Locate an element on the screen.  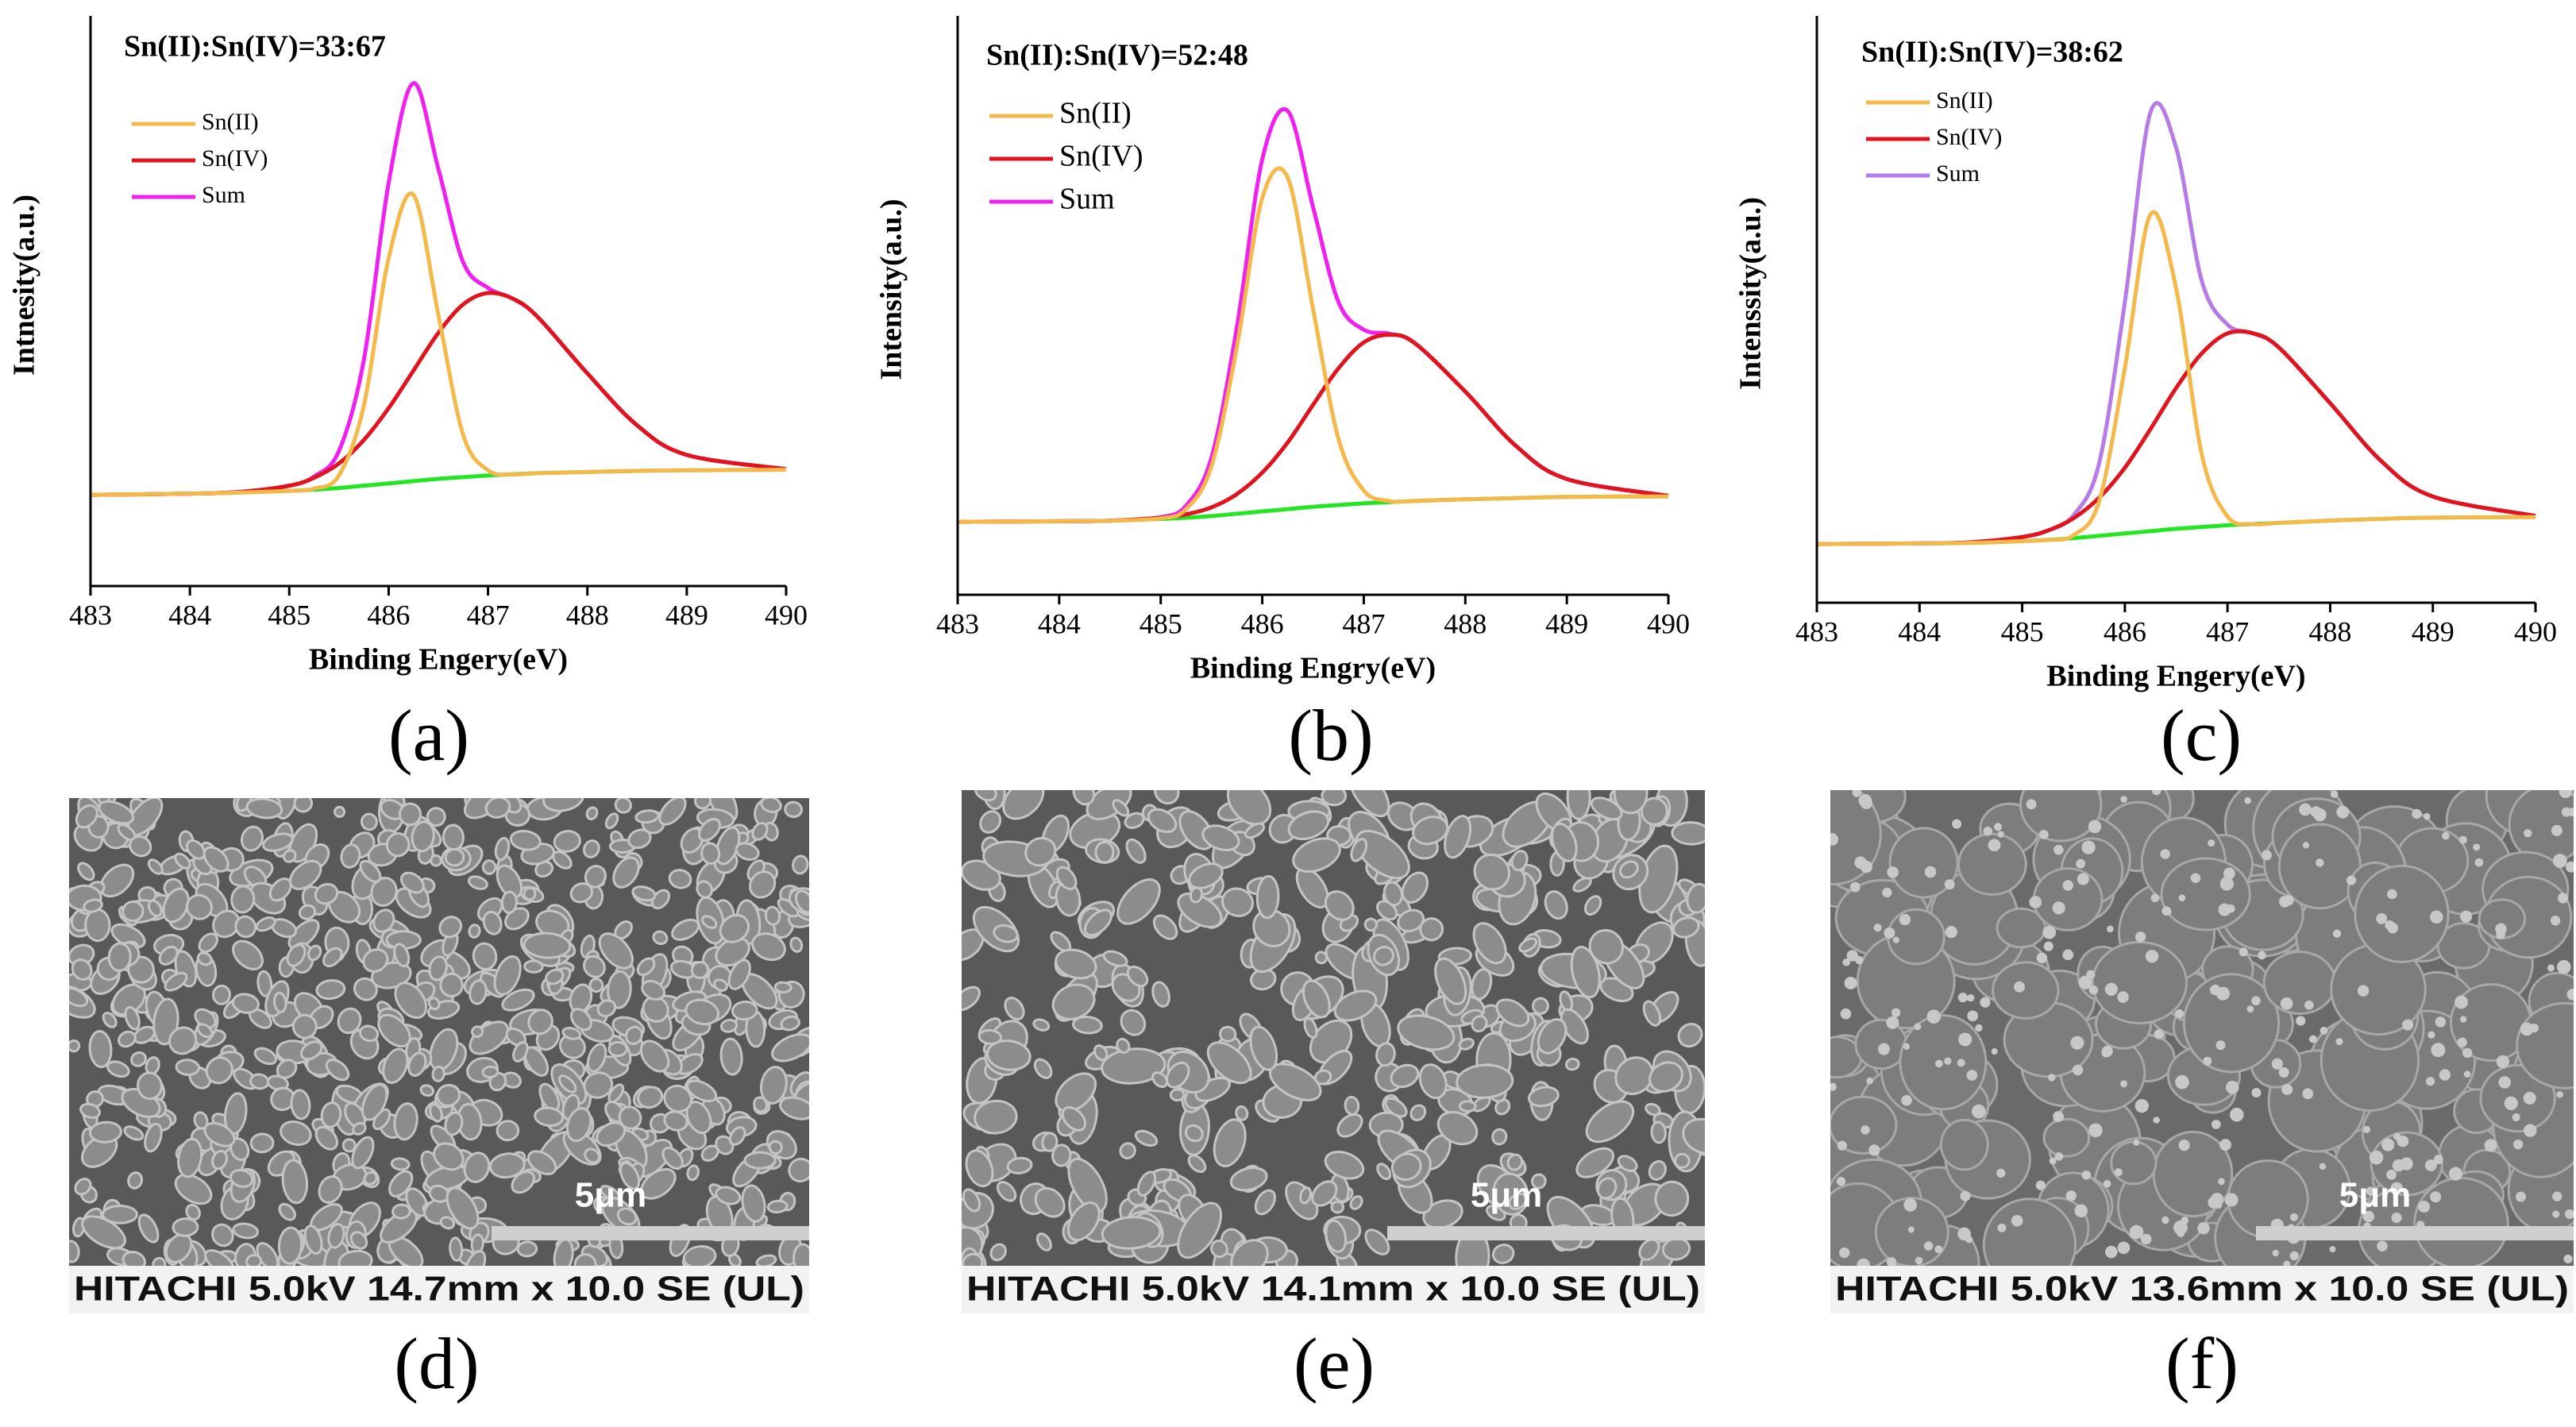
y-axis-label: Intnesity(a.u.) is located at coordinates (24, 285).